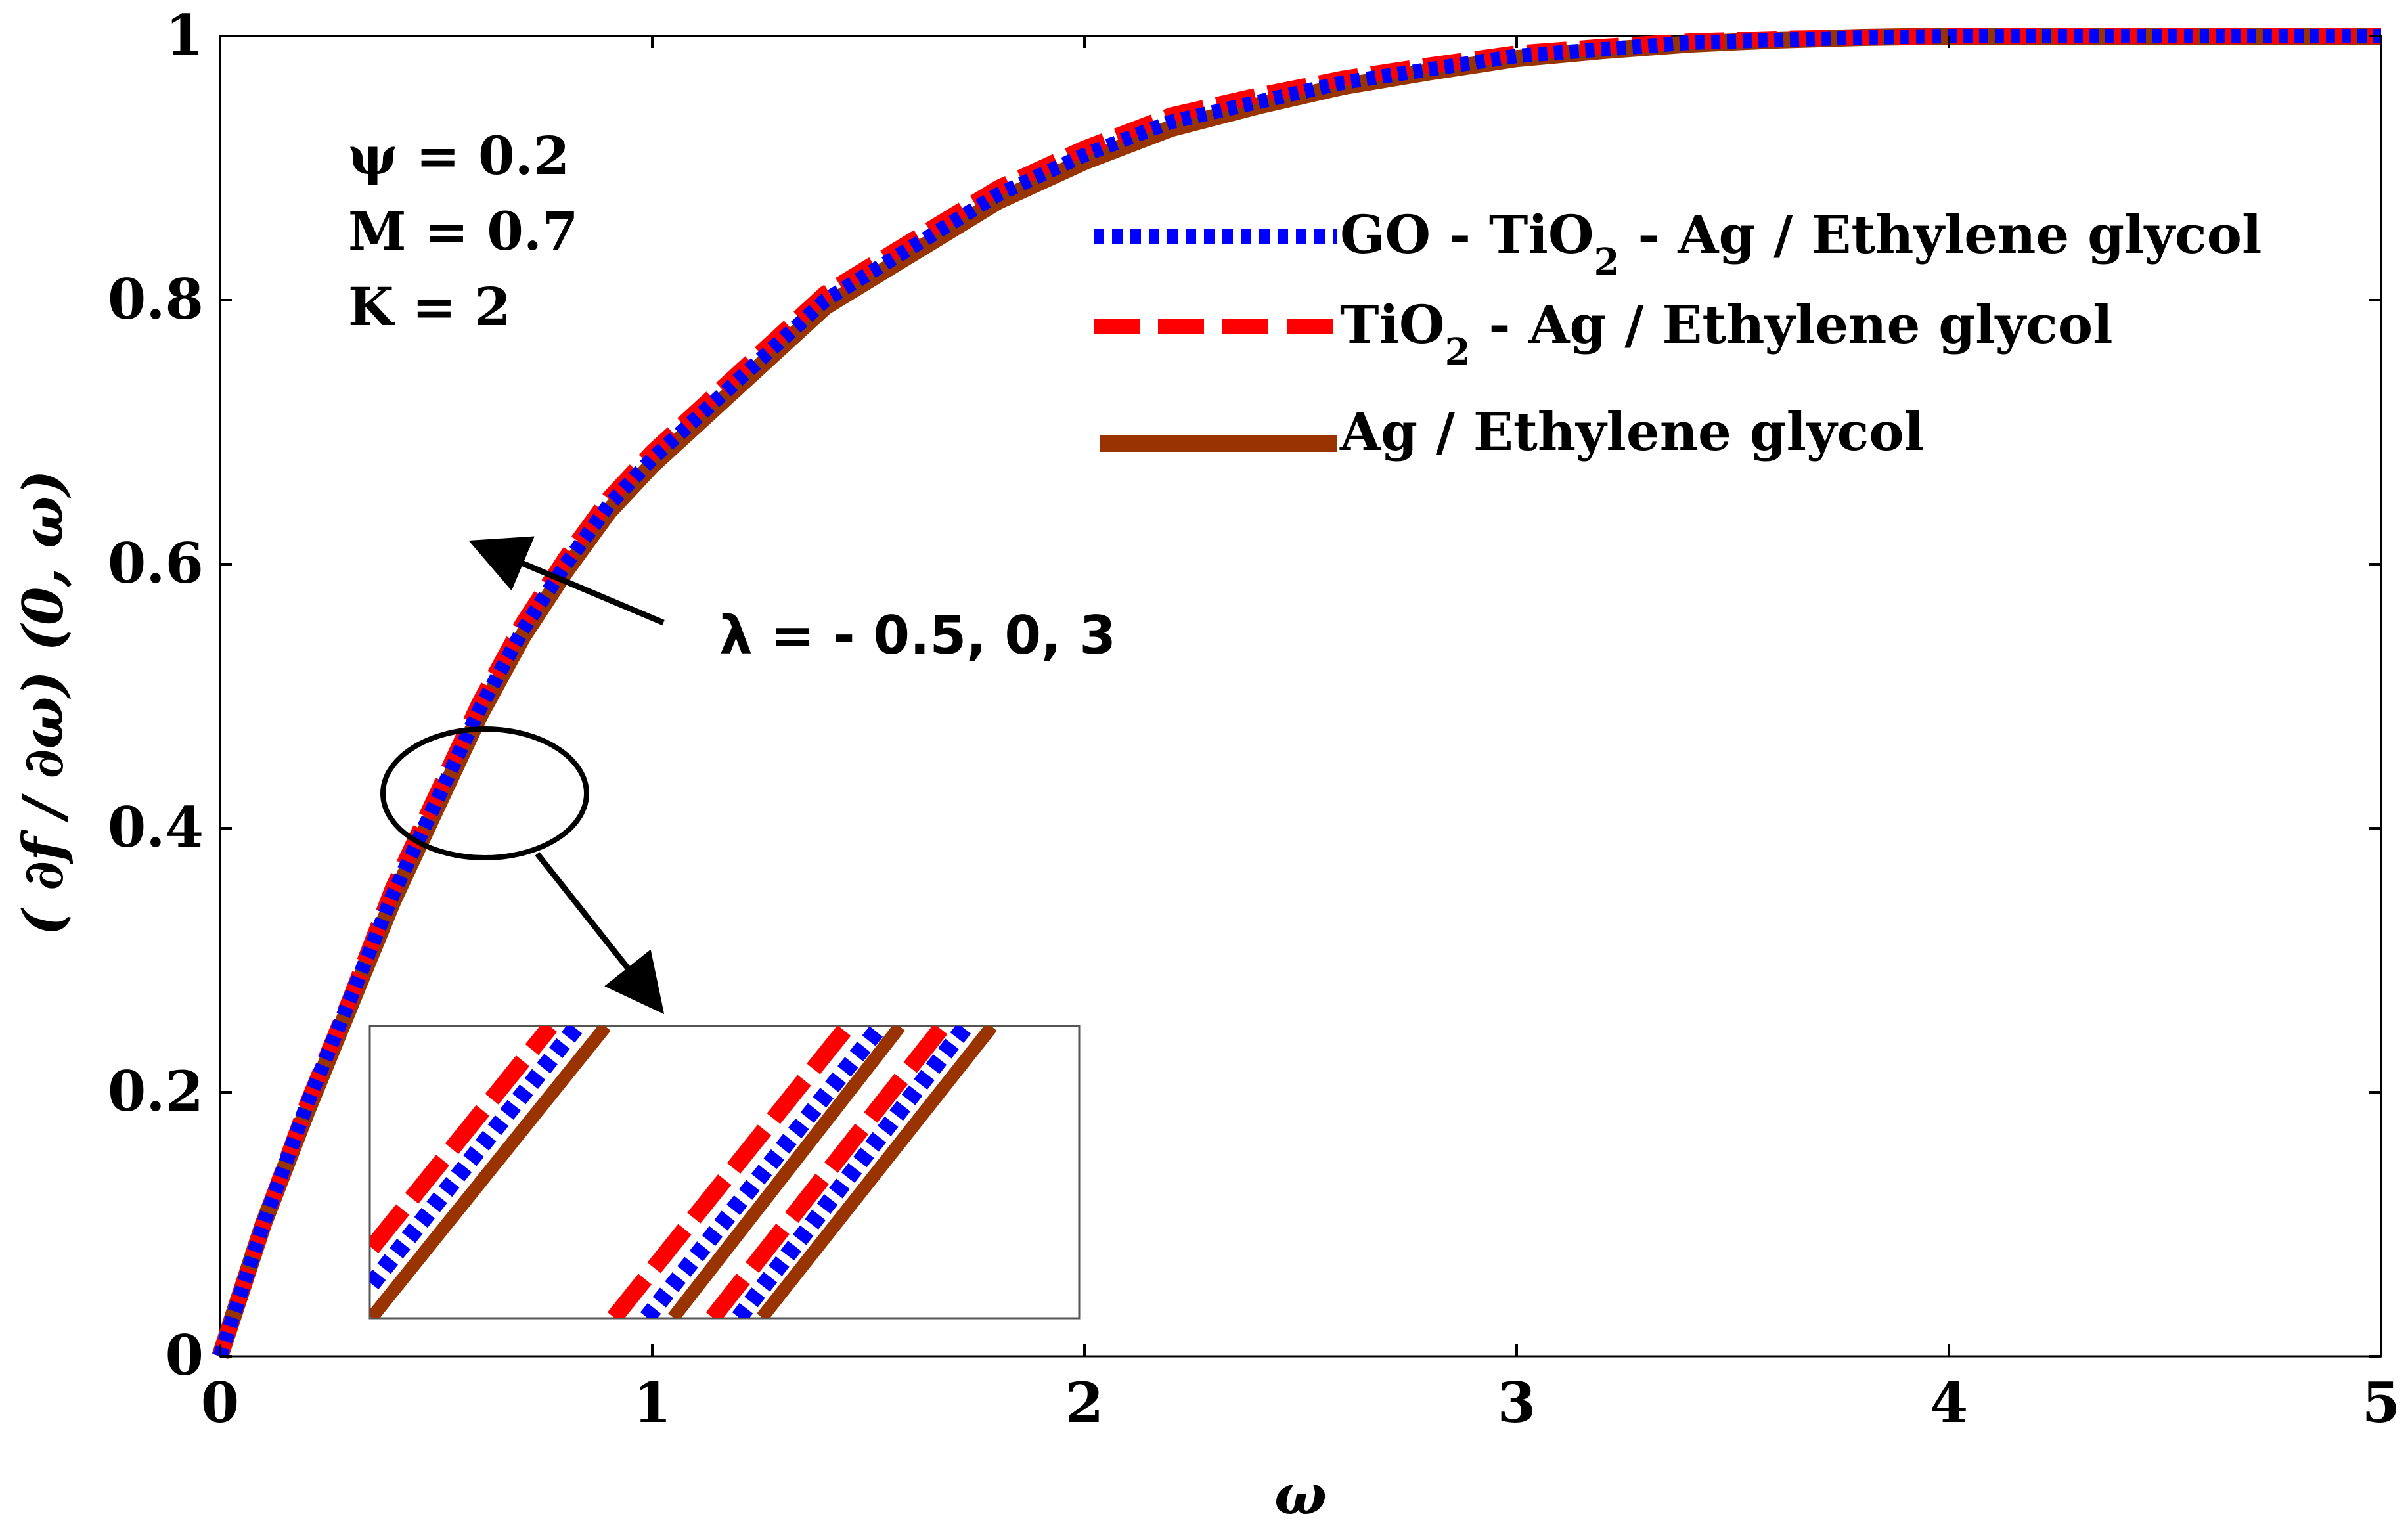  What do you see at coordinates (1517, 1402) in the screenshot?
I see `x-tick-label-3: 3` at bounding box center [1517, 1402].